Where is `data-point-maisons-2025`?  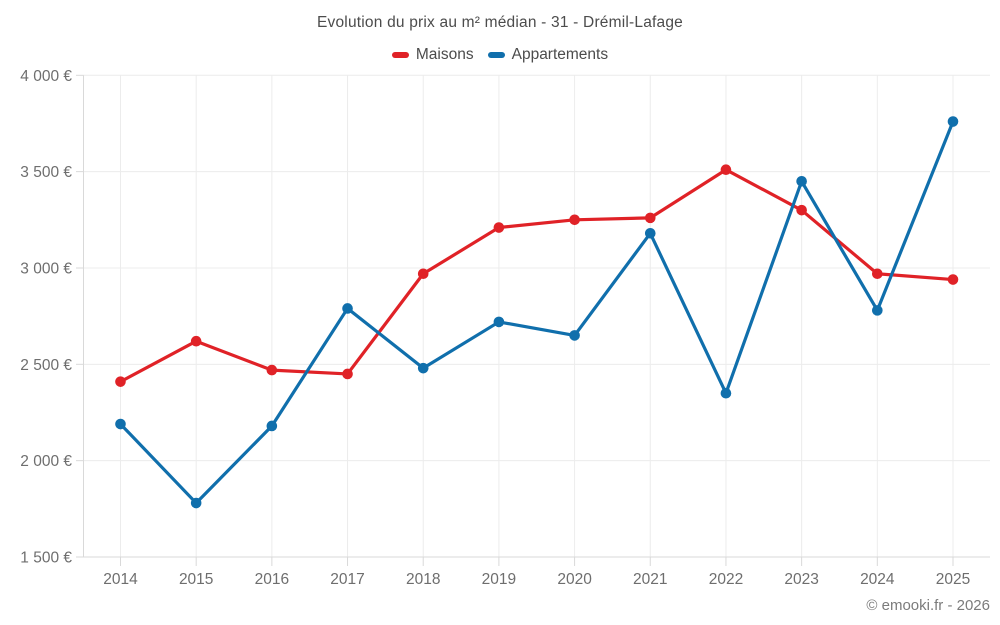 data-point-maisons-2025 is located at coordinates (953, 279).